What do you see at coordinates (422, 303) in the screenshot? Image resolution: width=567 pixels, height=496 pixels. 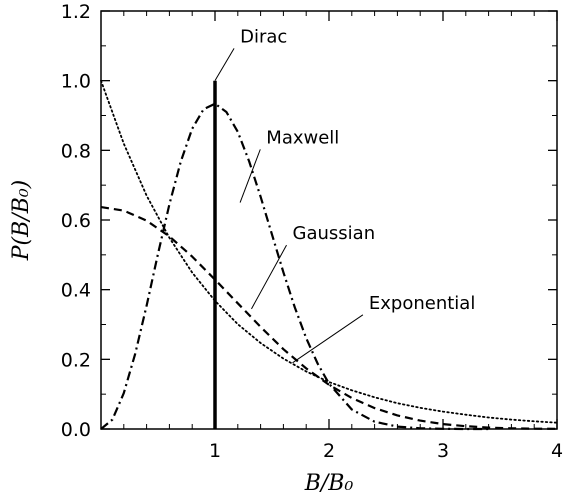 I see `annotation-exponential: Exponential` at bounding box center [422, 303].